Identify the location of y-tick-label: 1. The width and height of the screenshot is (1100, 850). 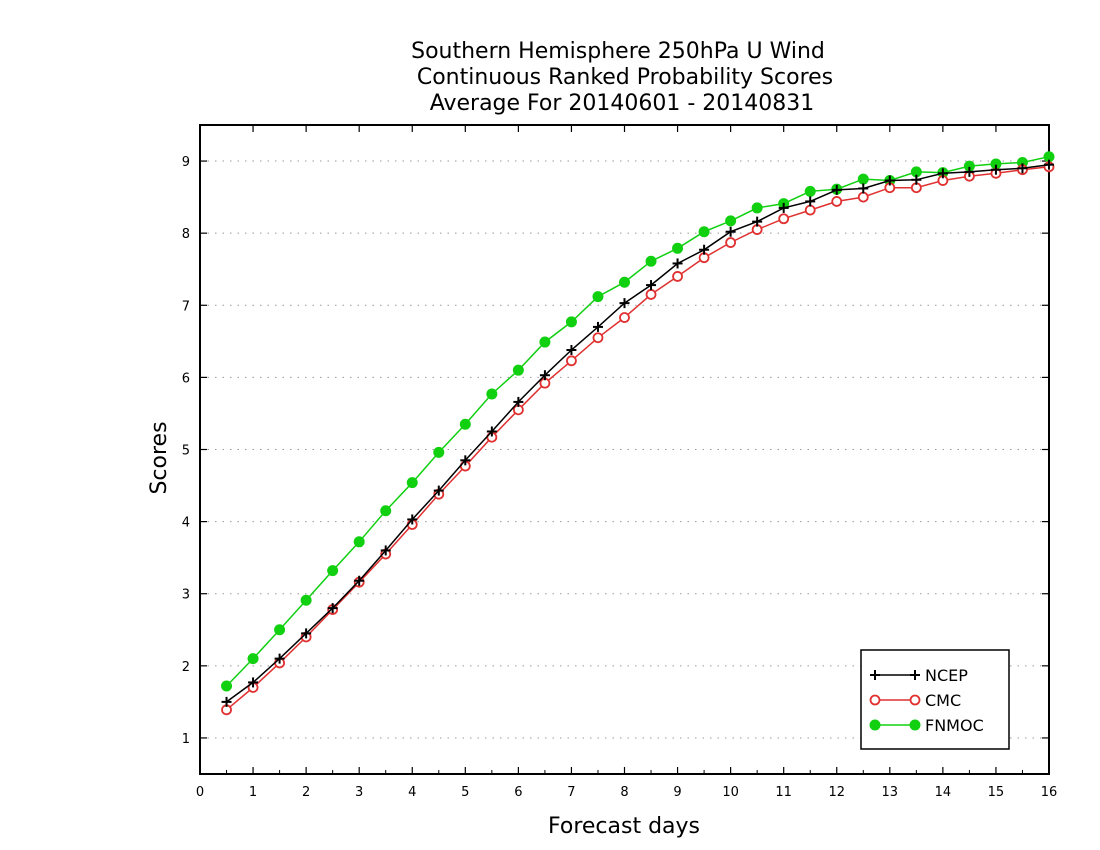
(186, 739).